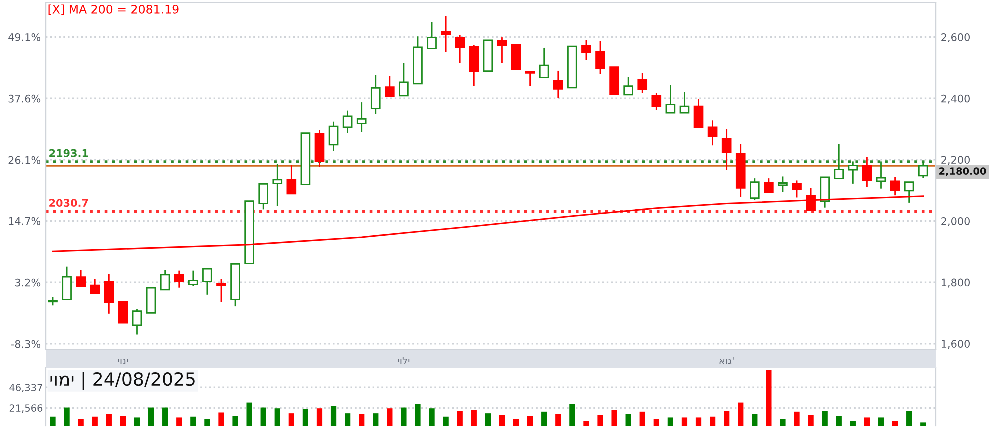  I want to click on x-tick-label: יוני, so click(123, 361).